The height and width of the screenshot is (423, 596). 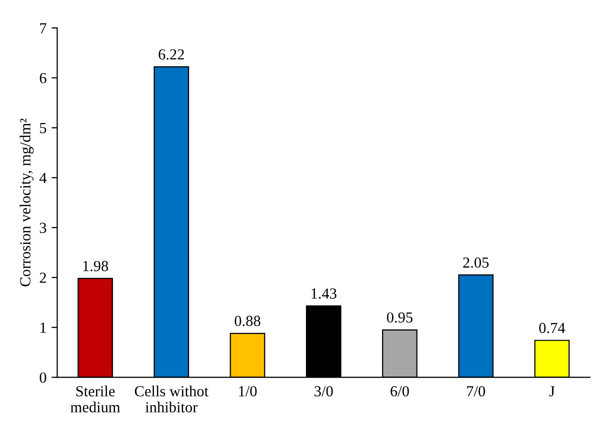 What do you see at coordinates (323, 391) in the screenshot?
I see `x-tick-label: 3/0` at bounding box center [323, 391].